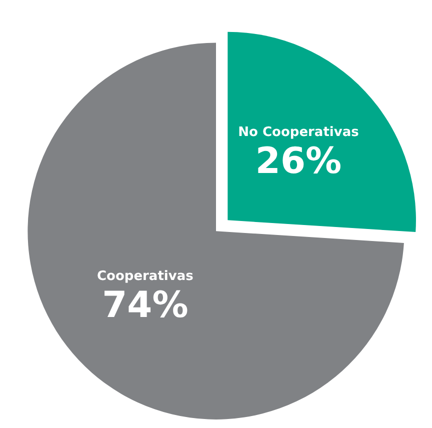 Image resolution: width=432 pixels, height=428 pixels. What do you see at coordinates (298, 161) in the screenshot?
I see `data-label: 26%` at bounding box center [298, 161].